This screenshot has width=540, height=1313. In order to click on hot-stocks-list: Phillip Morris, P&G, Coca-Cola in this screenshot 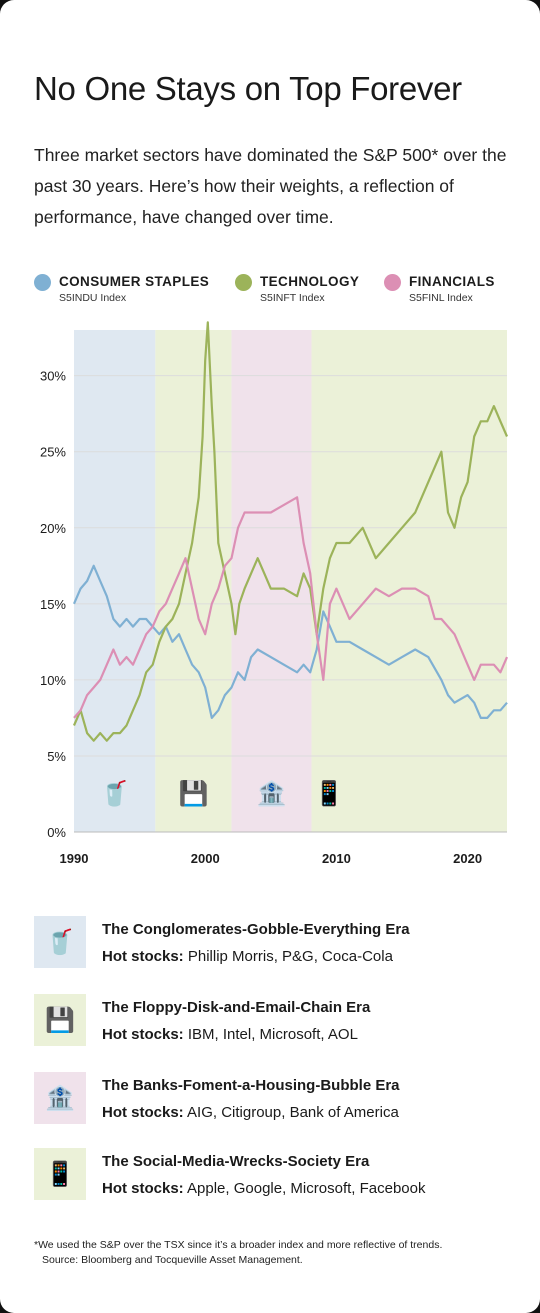, I will do `click(290, 956)`.